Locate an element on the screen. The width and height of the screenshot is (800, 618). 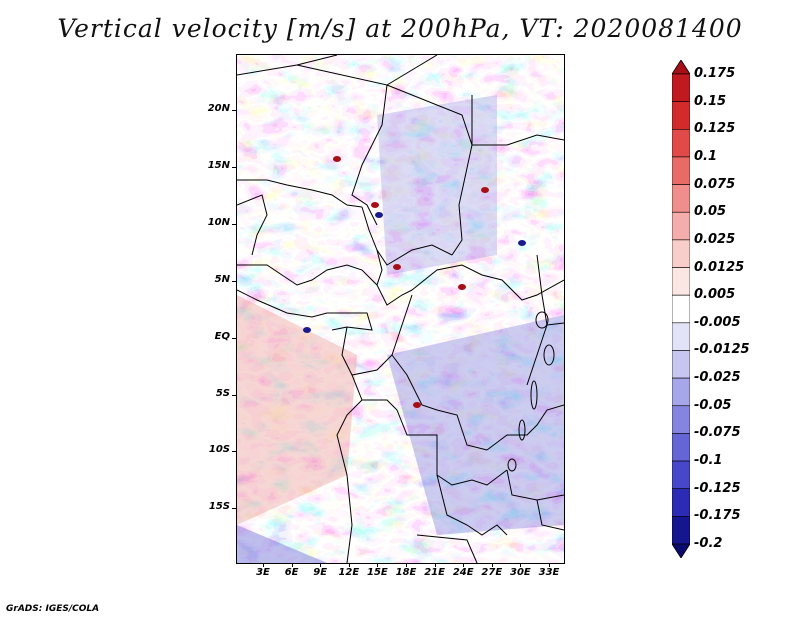
colorbar-level-label: -0.2 is located at coordinates (708, 543).